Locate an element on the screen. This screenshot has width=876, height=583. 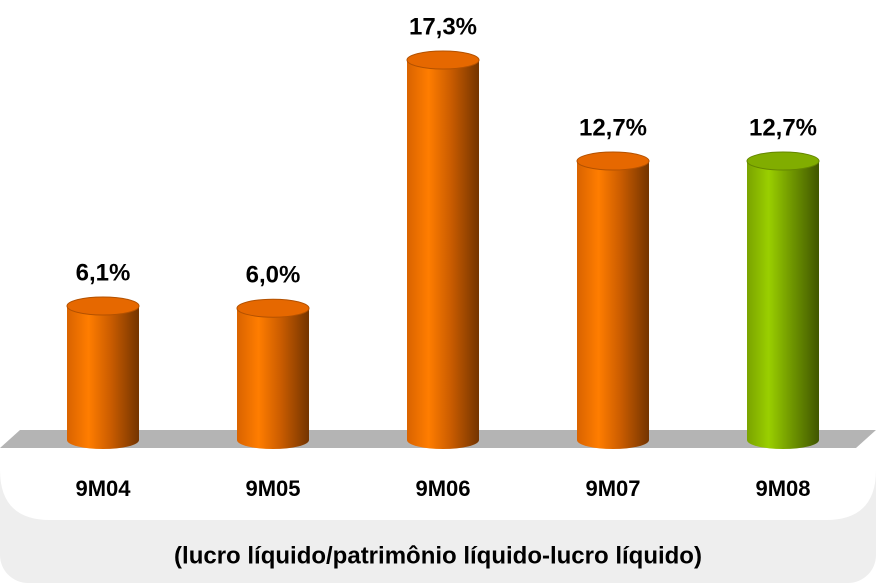
x-tick-label: 9M07 is located at coordinates (612, 488).